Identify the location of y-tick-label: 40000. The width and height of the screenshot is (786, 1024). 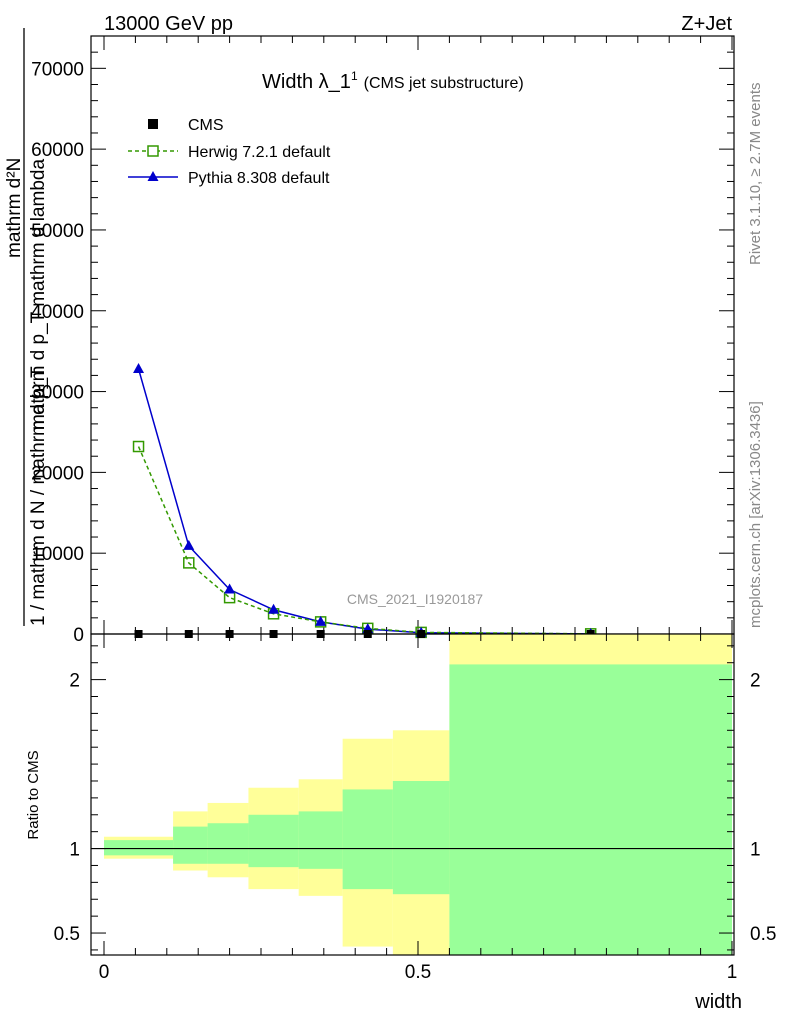
(57, 312).